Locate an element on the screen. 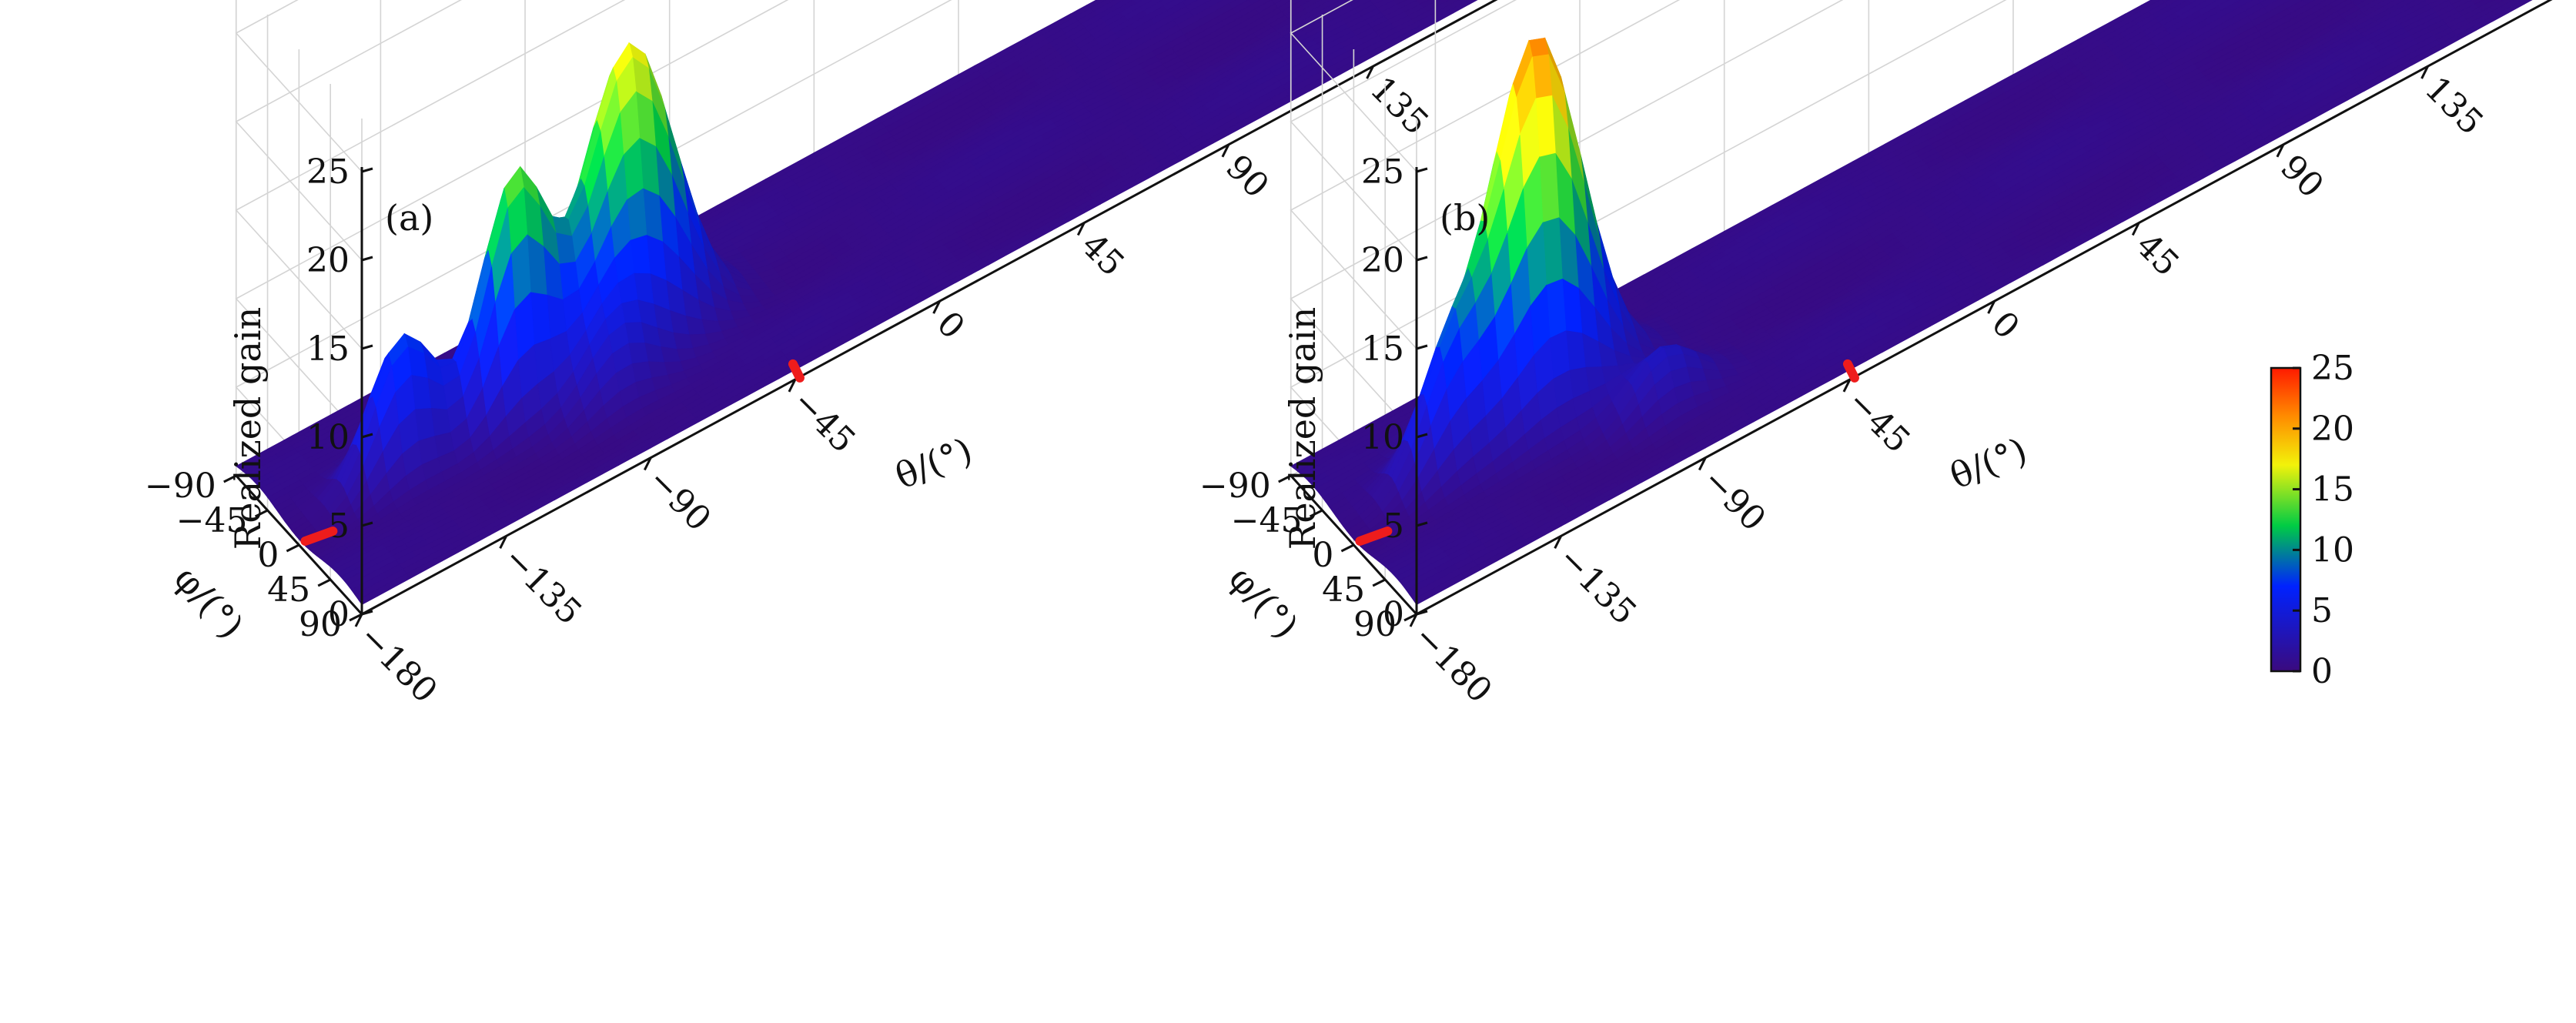 The width and height of the screenshot is (2576, 1023). phi-tick-label: 90 is located at coordinates (320, 624).